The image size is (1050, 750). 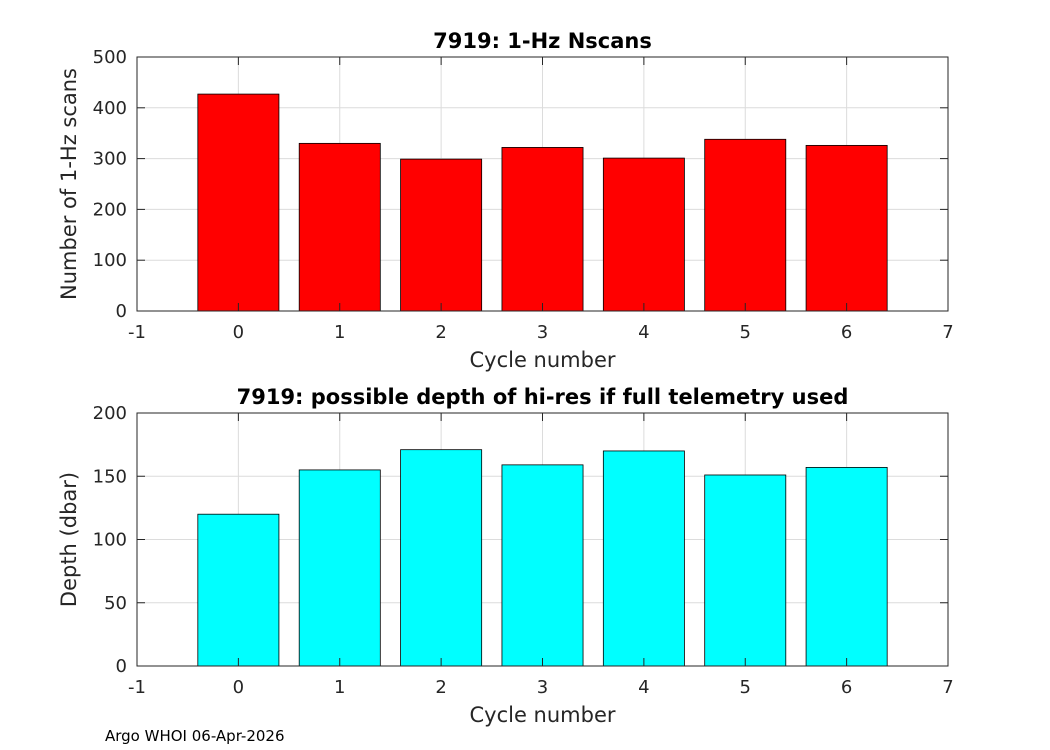 I want to click on y-axis-label: Number of 1-Hz scans, so click(x=69, y=184).